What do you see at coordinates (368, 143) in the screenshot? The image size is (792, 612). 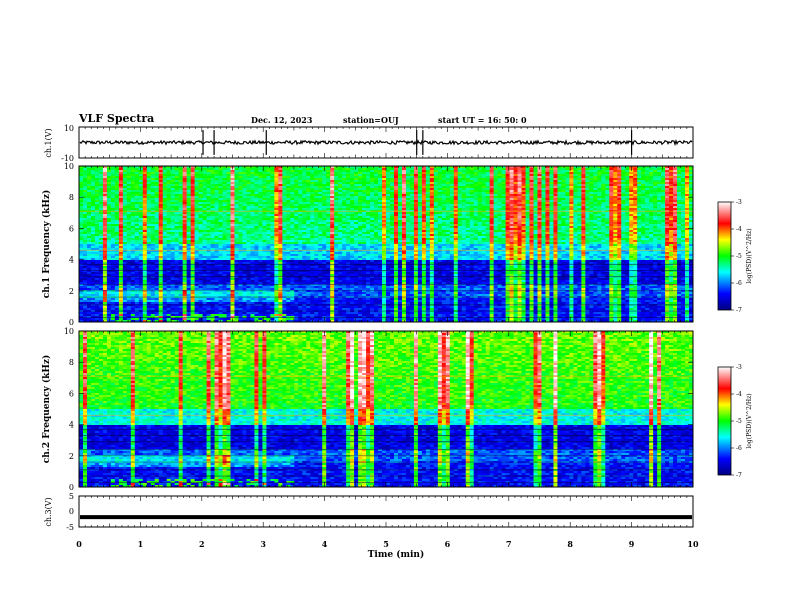 I see `ch1-waveform-panel: 10 -10 ch.1(V)` at bounding box center [368, 143].